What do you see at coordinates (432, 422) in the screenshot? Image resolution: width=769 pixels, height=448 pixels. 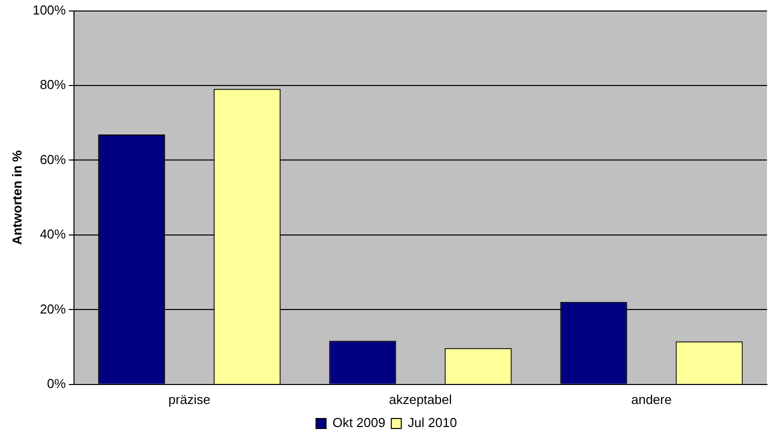 I see `legend-label: Jul 2010` at bounding box center [432, 422].